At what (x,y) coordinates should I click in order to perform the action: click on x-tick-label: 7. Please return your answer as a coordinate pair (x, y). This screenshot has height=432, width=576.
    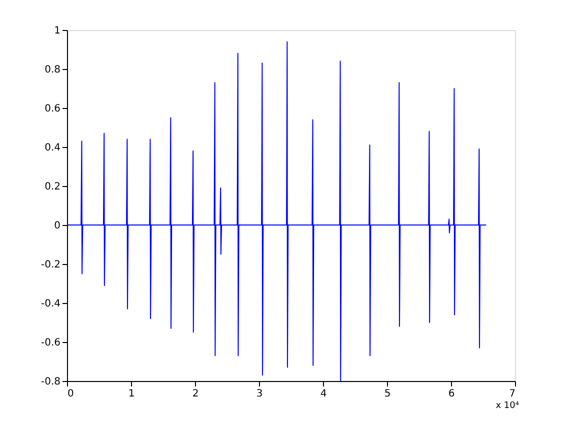
    Looking at the image, I should click on (512, 394).